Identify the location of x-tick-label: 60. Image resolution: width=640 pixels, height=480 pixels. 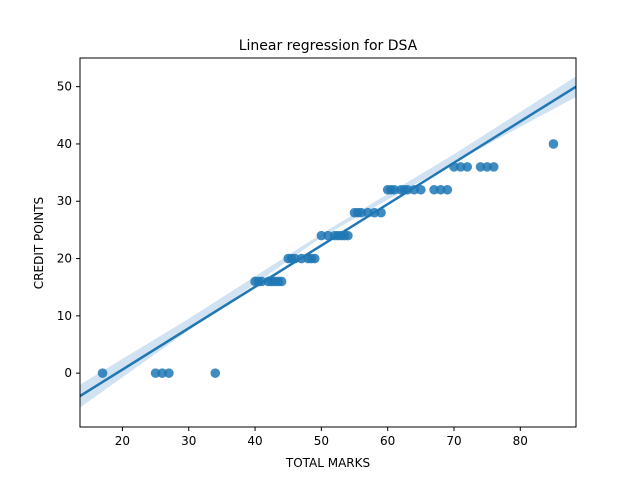
(387, 441).